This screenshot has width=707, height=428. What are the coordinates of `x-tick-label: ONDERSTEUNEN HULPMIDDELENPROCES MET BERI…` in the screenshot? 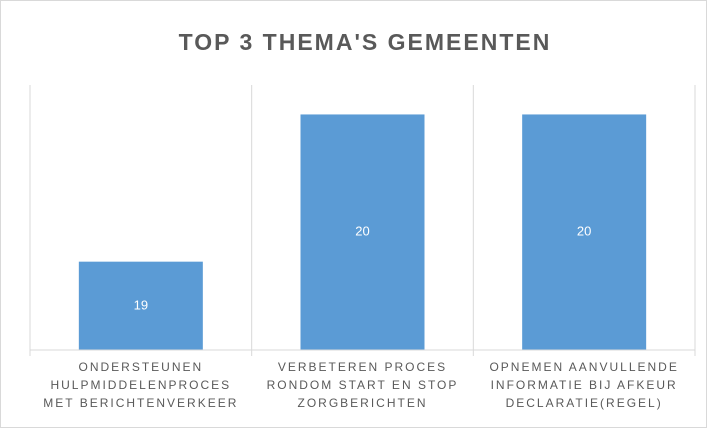 It's located at (141, 385).